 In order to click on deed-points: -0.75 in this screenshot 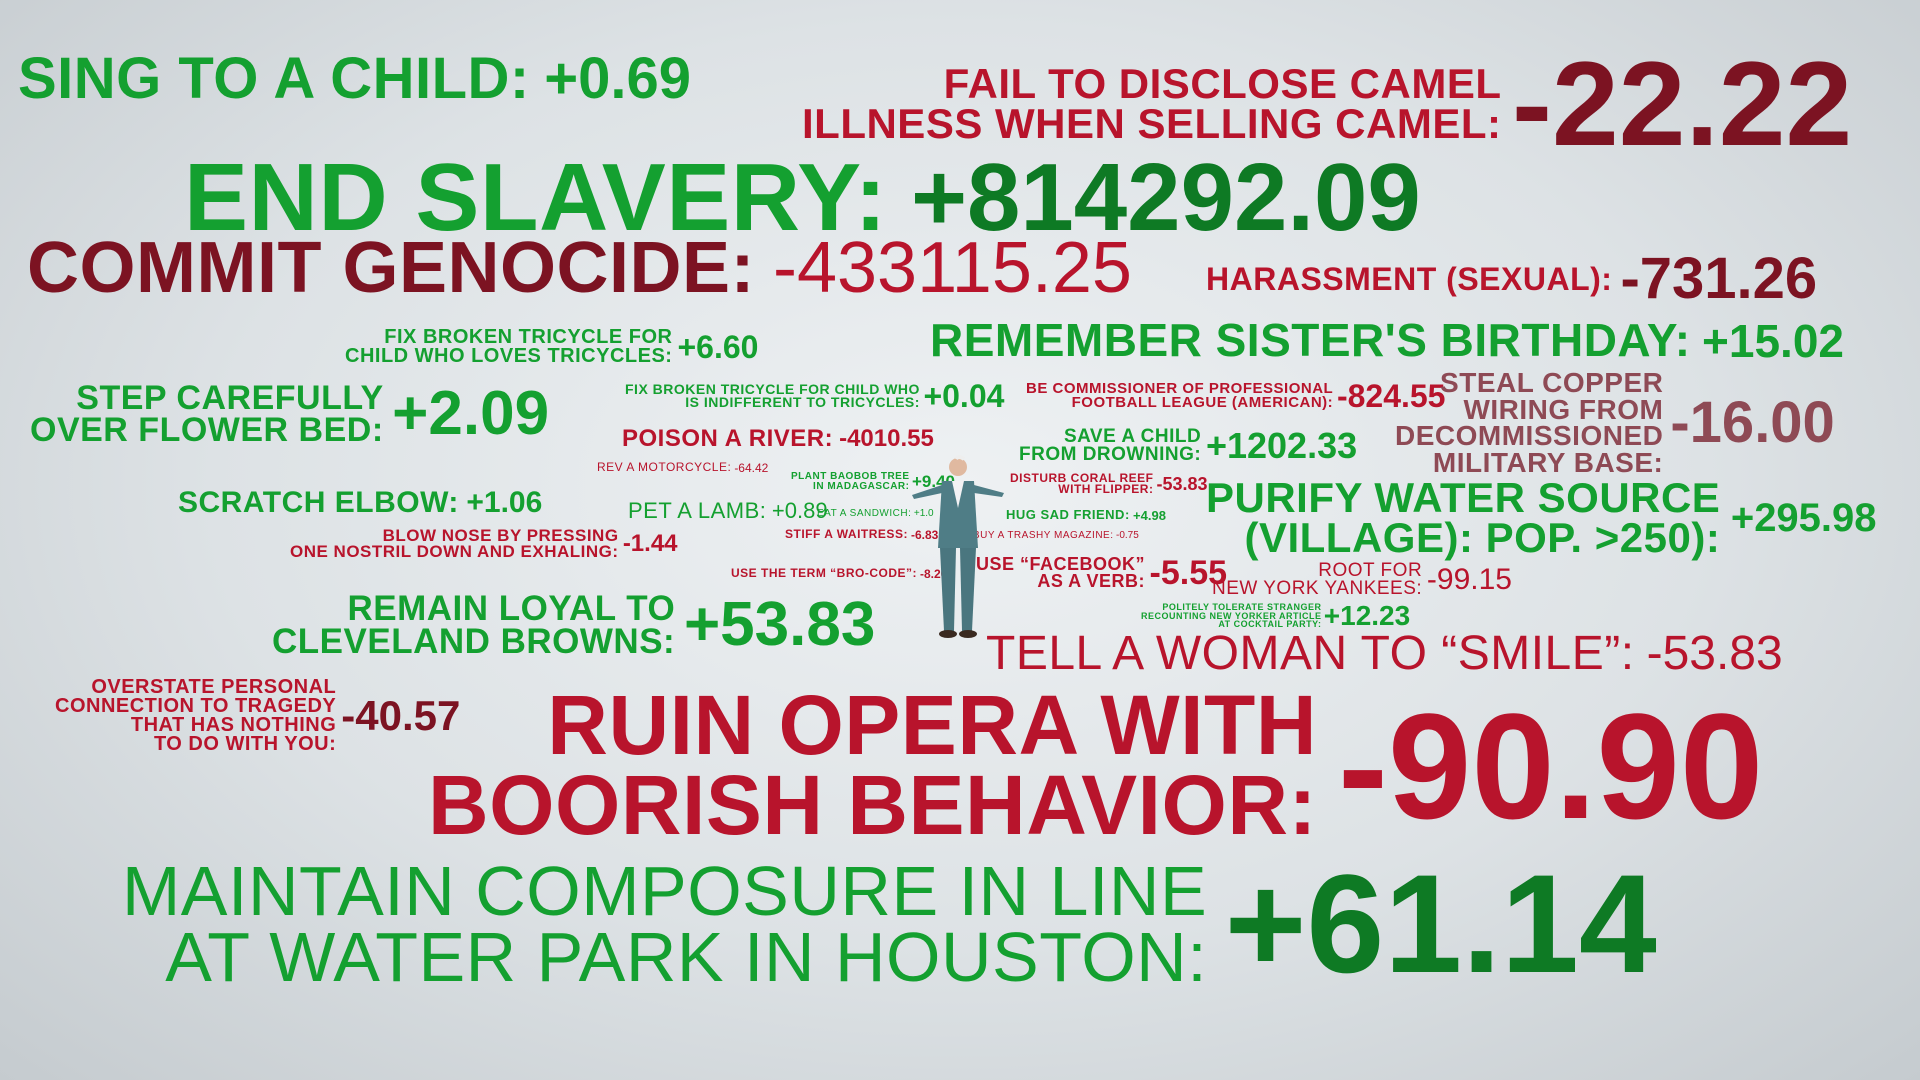, I will do `click(1127, 535)`.